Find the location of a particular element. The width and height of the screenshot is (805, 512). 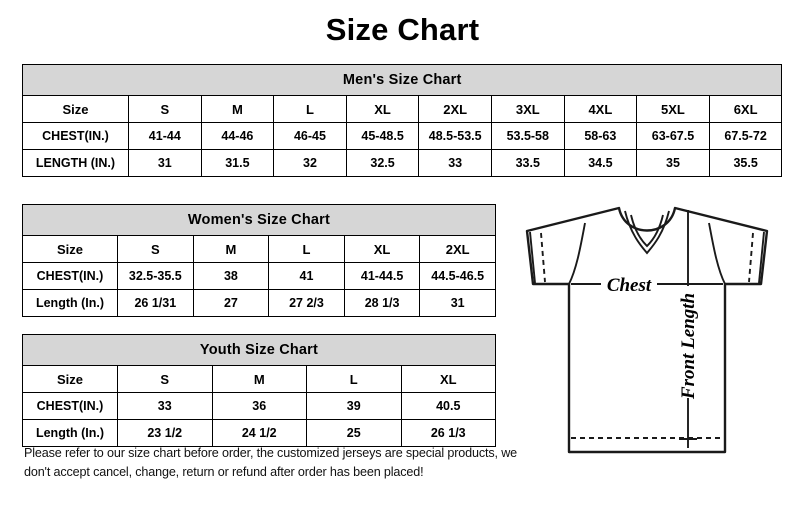

cell-chest-2xl: 44.5-46.5 is located at coordinates (457, 276).